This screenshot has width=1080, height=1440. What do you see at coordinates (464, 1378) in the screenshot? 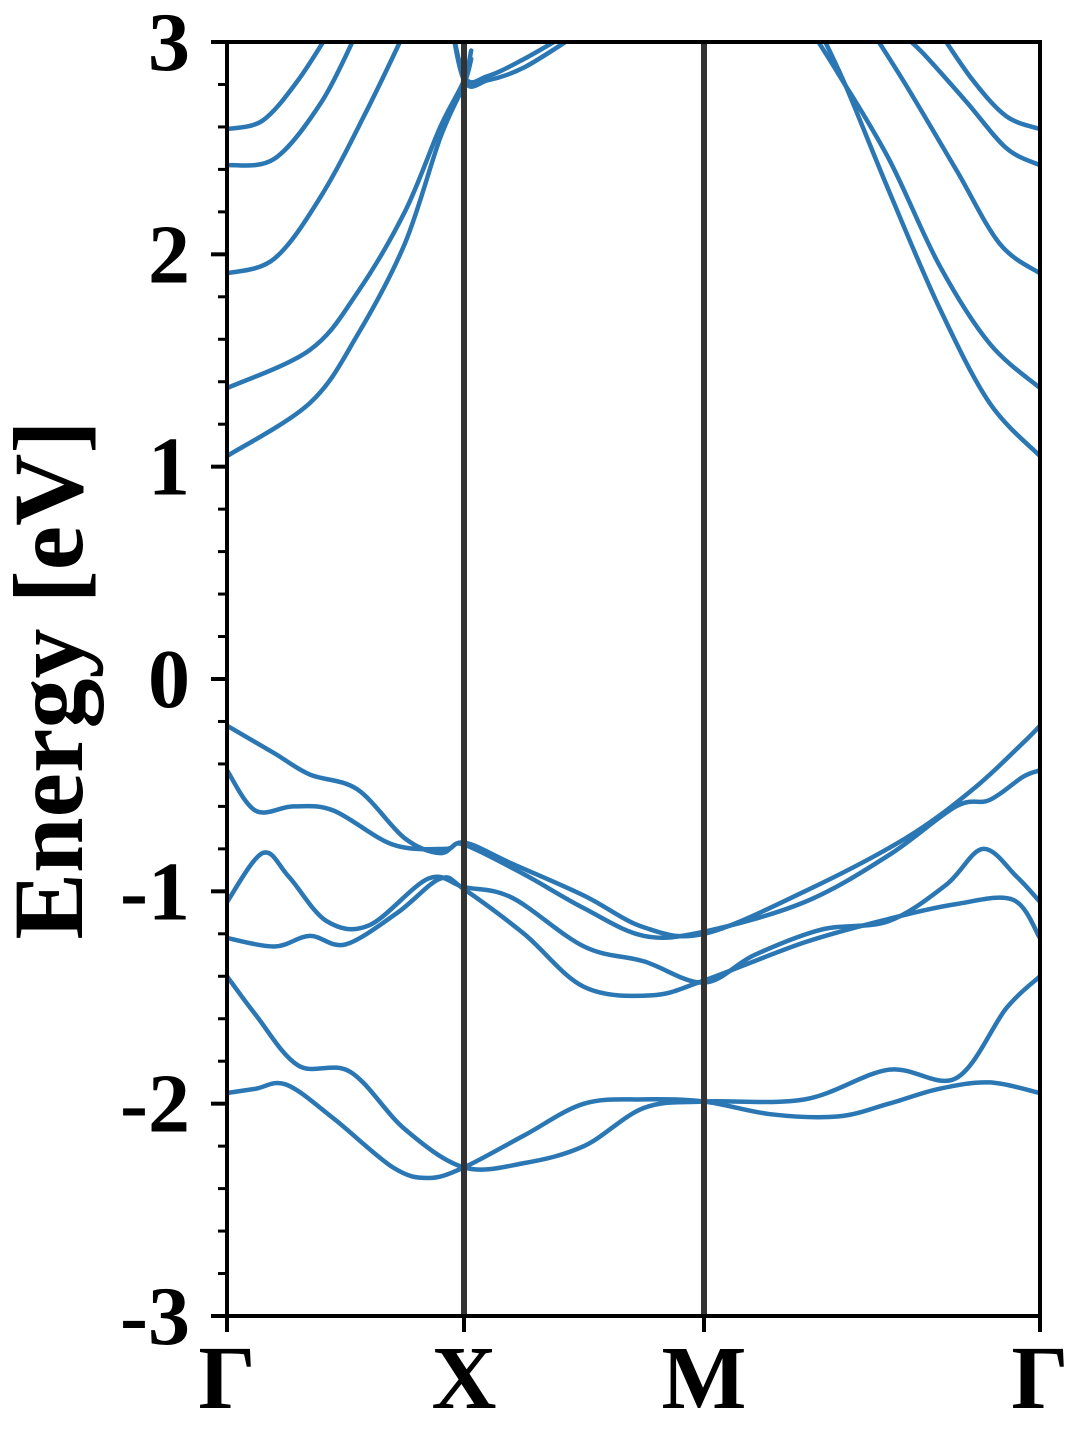
I see `x-tick-label: X` at bounding box center [464, 1378].